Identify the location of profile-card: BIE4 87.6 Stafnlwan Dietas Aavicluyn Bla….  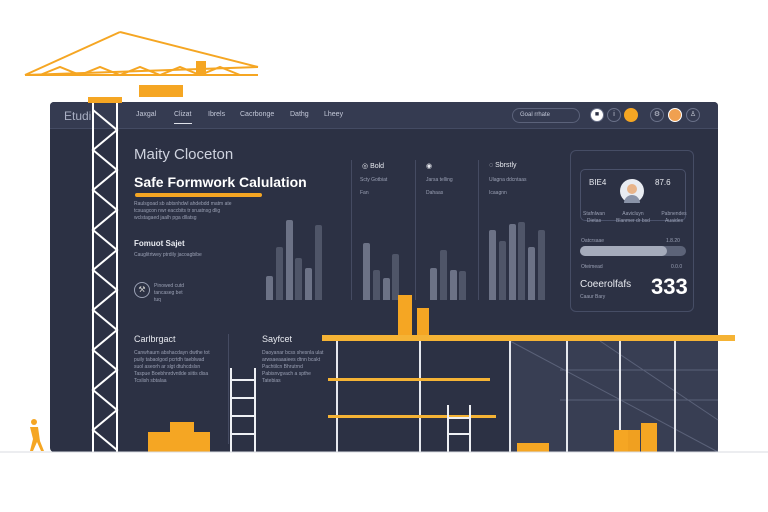
(632, 231).